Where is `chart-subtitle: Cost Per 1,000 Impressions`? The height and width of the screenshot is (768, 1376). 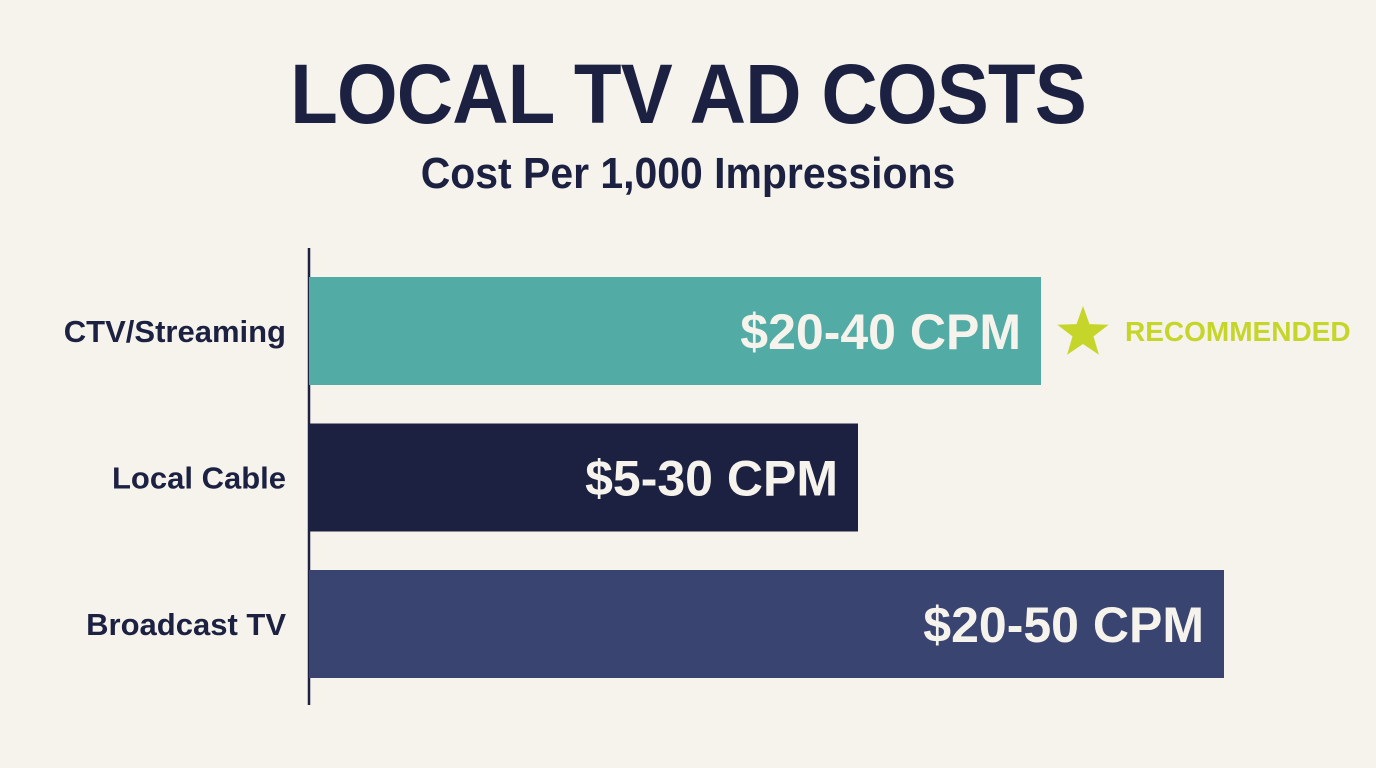
chart-subtitle: Cost Per 1,000 Impressions is located at coordinates (688, 173).